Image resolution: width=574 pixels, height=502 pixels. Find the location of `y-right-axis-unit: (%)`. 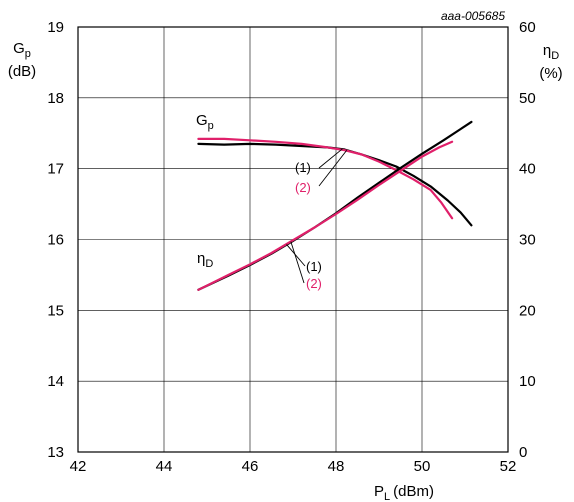

y-right-axis-unit: (%) is located at coordinates (550, 73).